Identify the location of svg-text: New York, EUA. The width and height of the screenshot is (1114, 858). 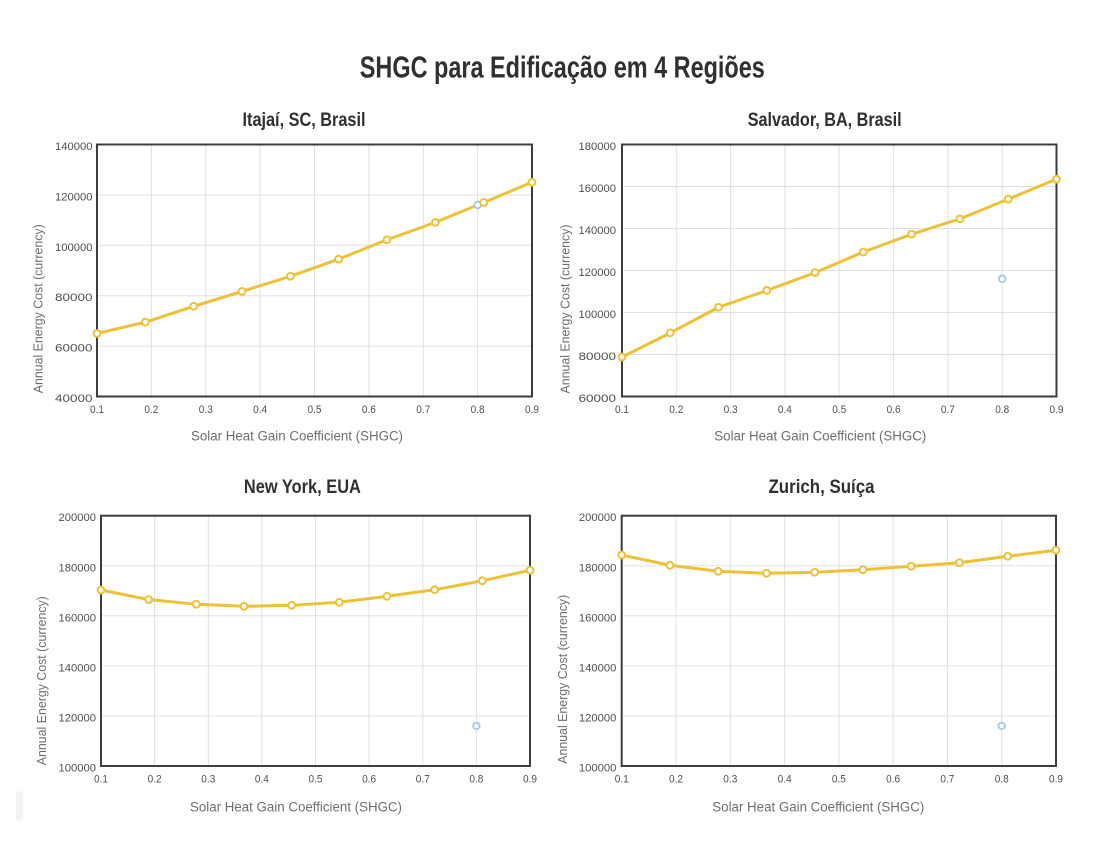
(302, 487).